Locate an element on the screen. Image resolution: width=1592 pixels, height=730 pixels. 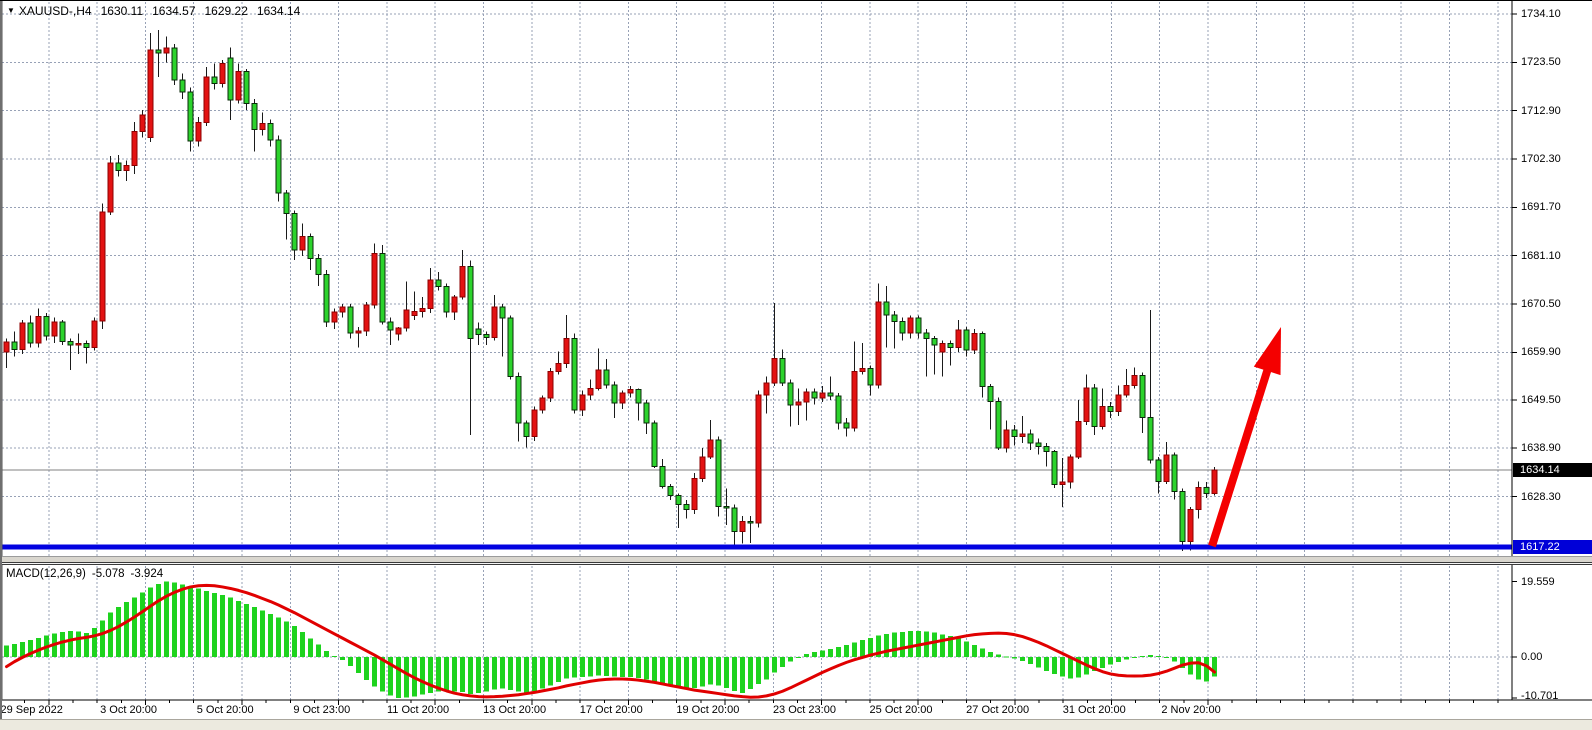
trend-arrow is located at coordinates (1244, 437).